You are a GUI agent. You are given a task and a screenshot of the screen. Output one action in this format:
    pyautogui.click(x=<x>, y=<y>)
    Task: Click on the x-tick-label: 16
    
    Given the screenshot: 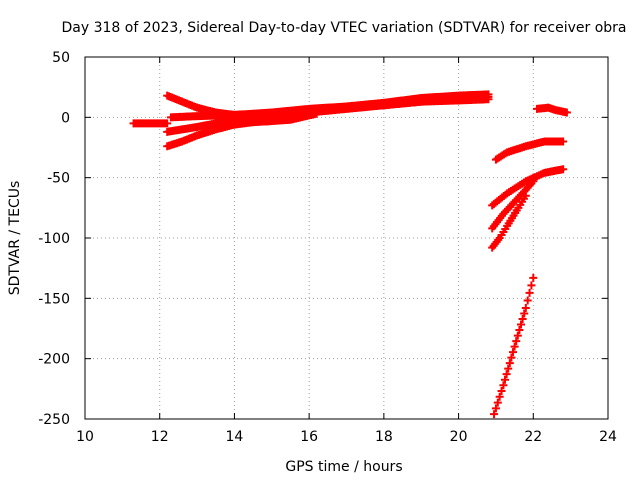 What is the action you would take?
    pyautogui.click(x=309, y=437)
    